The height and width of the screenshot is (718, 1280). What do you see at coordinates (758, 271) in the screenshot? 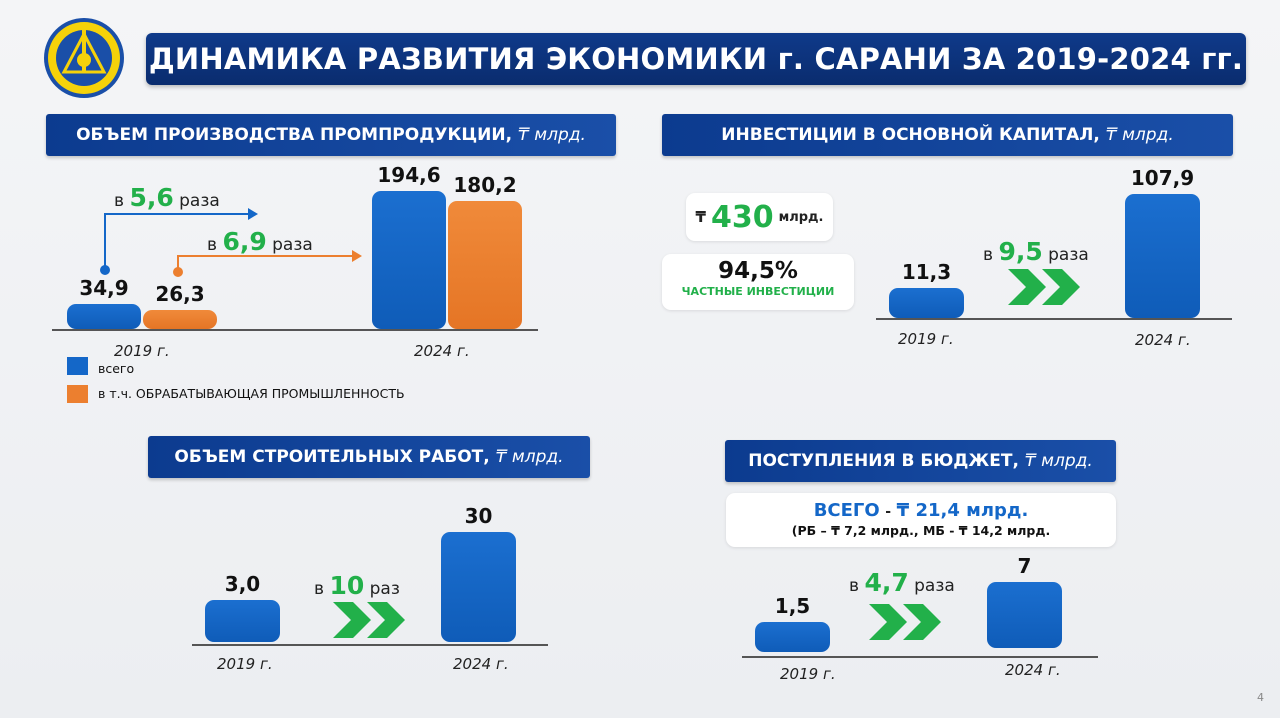
I see `private-investment-value: 94,5%` at bounding box center [758, 271].